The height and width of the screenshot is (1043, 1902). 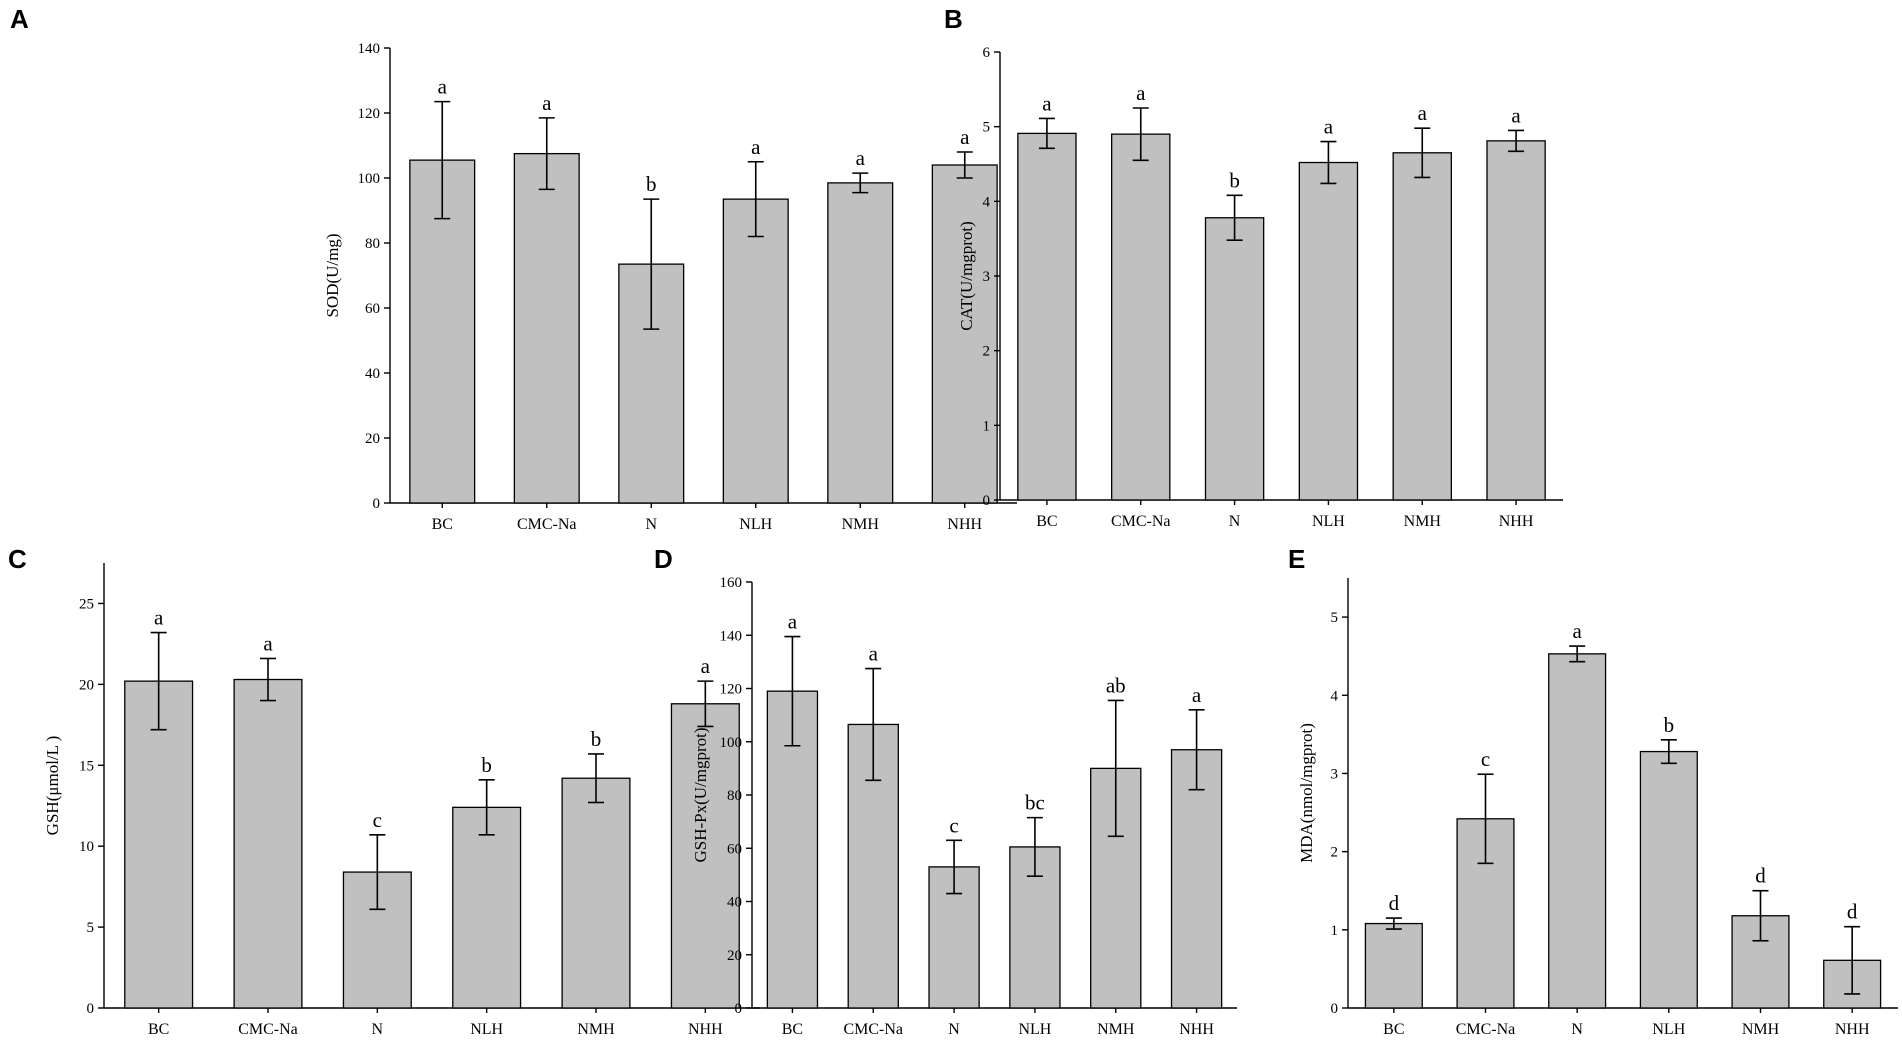 What do you see at coordinates (1296, 559) in the screenshot?
I see `panel-letter: E` at bounding box center [1296, 559].